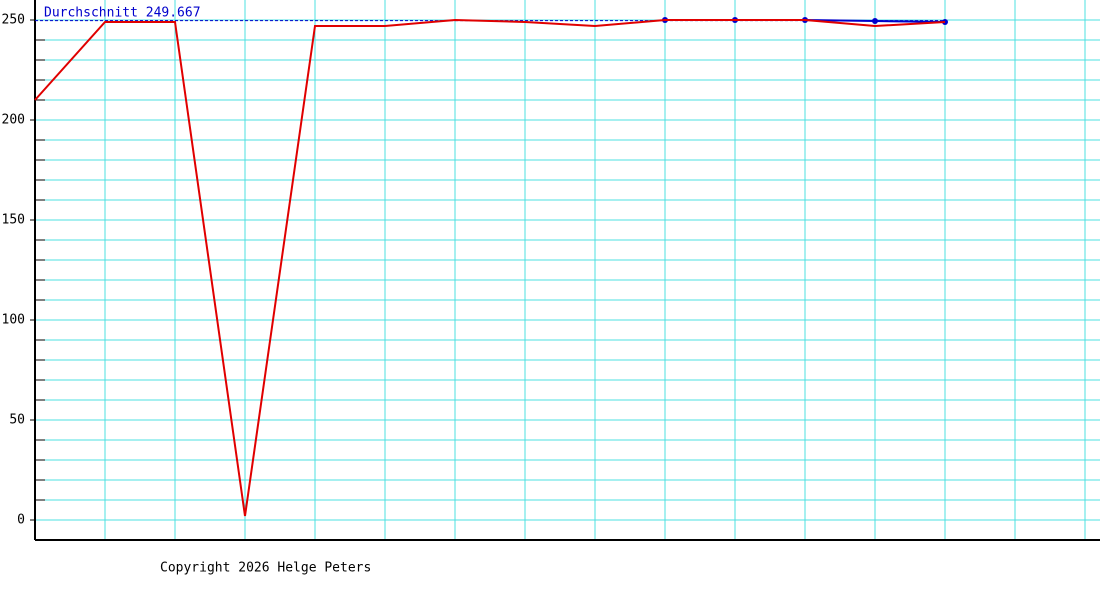  Describe the element at coordinates (17, 420) in the screenshot. I see `y-tick-label: 50` at that location.